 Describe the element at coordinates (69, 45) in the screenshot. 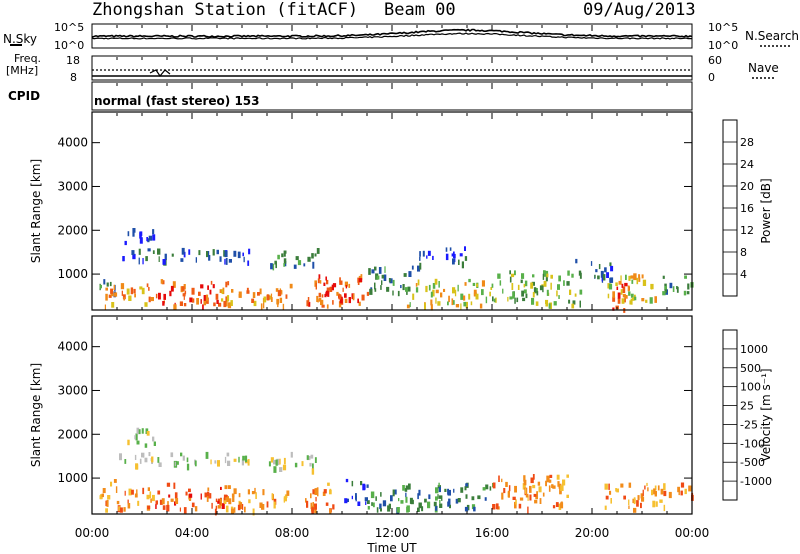

I see `nsky-bottom-label: 10^0` at that location.